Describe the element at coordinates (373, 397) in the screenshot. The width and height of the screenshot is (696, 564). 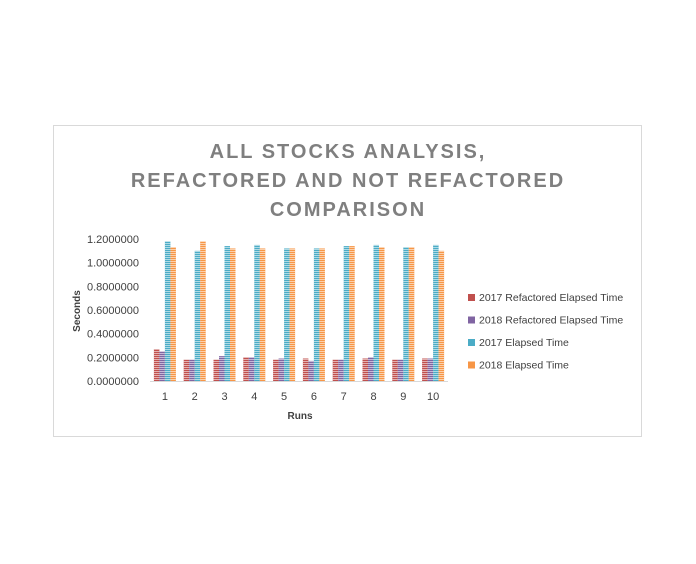
I see `x-tick-label: 8` at that location.